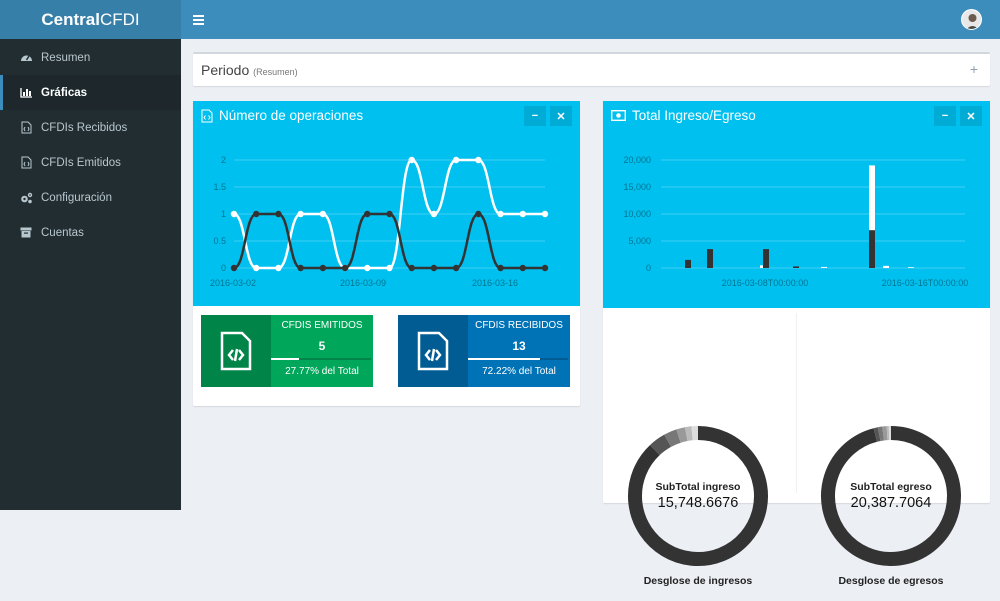 The image size is (1000, 601). What do you see at coordinates (26, 92) in the screenshot?
I see `bar-chart-icon` at bounding box center [26, 92].